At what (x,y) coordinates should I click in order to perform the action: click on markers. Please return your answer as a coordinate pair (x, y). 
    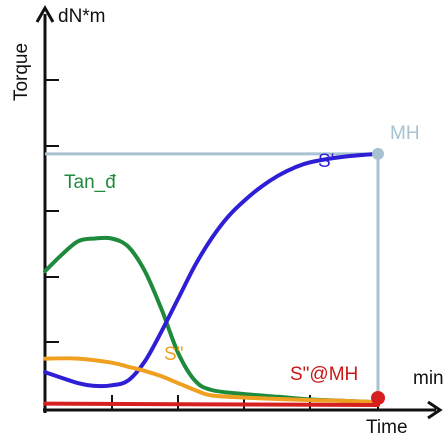
    Looking at the image, I should click on (378, 276).